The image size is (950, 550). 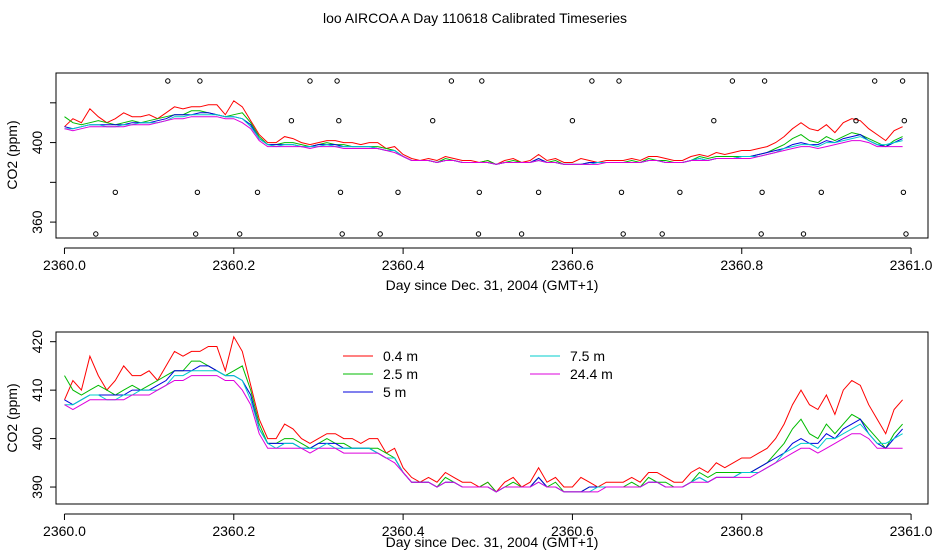 What do you see at coordinates (488, 526) in the screenshot?
I see `bottom-x-axis: 2360.0 2360.2 2360.4 2360.6 2360.8 2361.0` at bounding box center [488, 526].